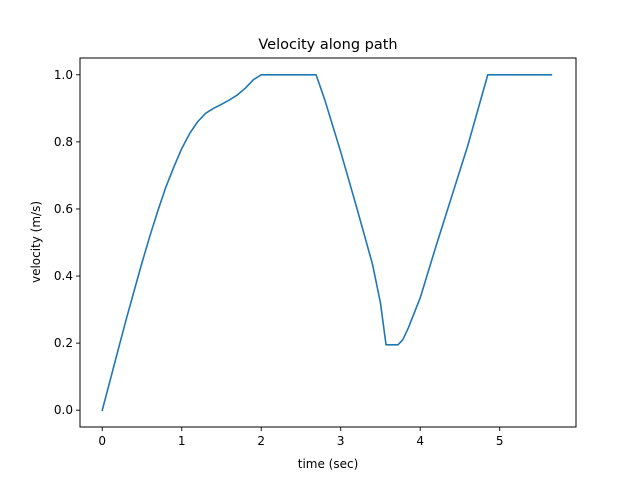 This screenshot has width=640, height=480. Describe the element at coordinates (500, 441) in the screenshot. I see `x-tick-label: 5` at that location.